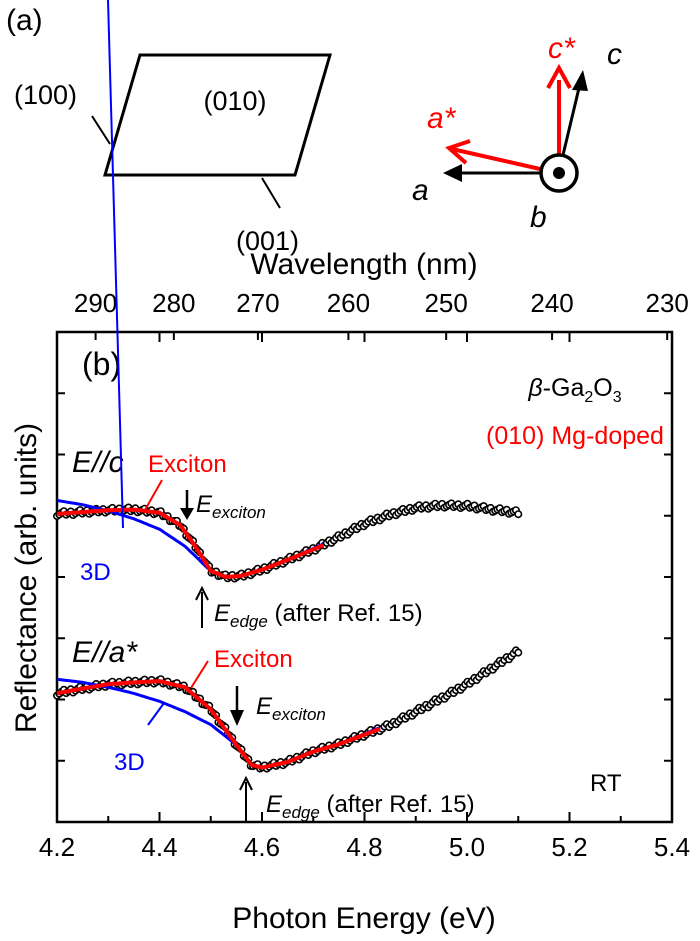 Image resolution: width=700 pixels, height=941 pixels. What do you see at coordinates (496, 159) in the screenshot?
I see `a-star-arrow` at bounding box center [496, 159].